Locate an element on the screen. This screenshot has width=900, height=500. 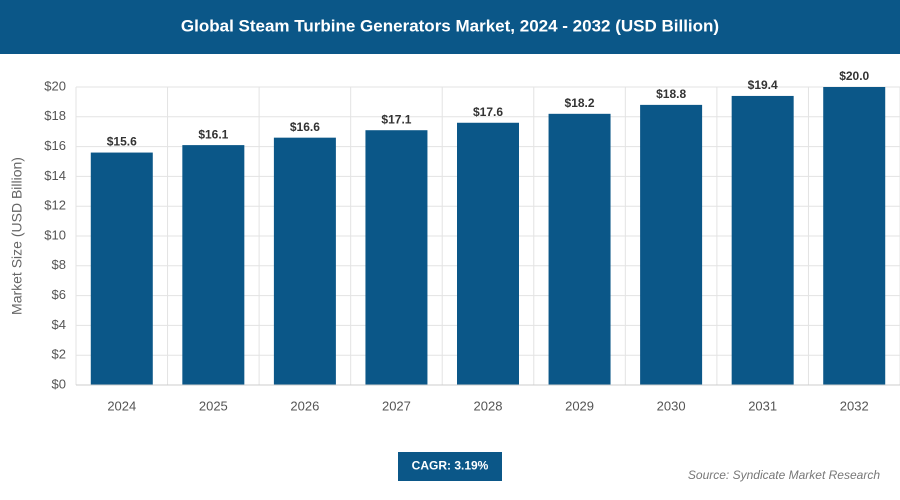
x-tick-label: 2025 is located at coordinates (213, 405).